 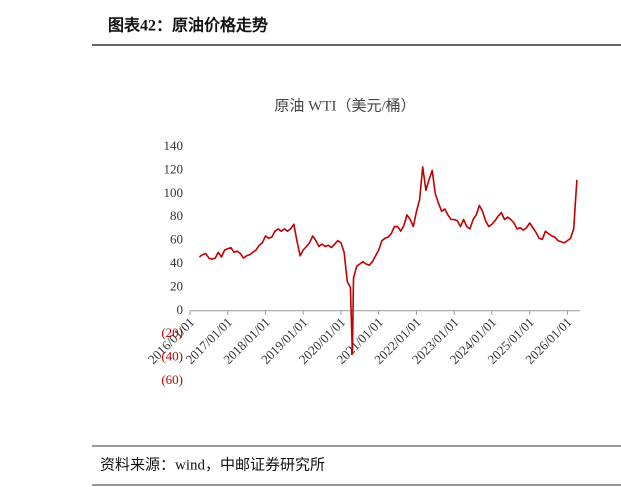 I want to click on y-tick-label: (20), so click(x=172, y=332).